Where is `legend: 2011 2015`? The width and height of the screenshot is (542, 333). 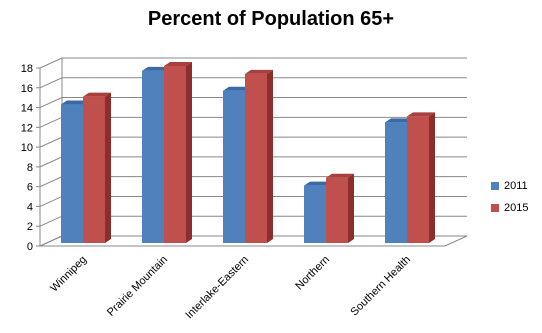 legend: 2011 2015 is located at coordinates (509, 197).